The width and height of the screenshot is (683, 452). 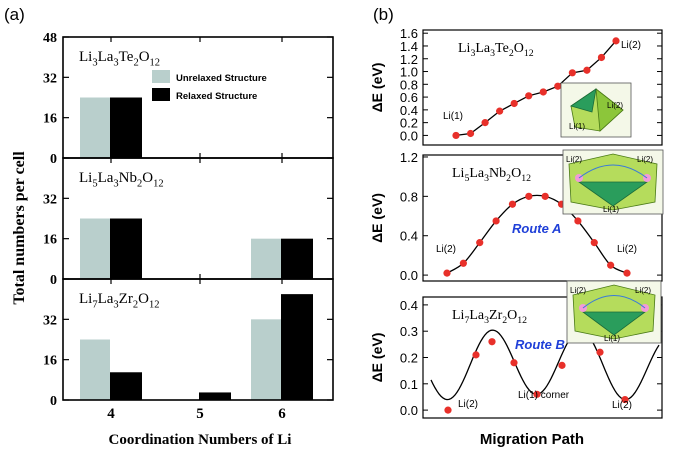 I want to click on y-tick-label: 1.0, so click(x=409, y=72).